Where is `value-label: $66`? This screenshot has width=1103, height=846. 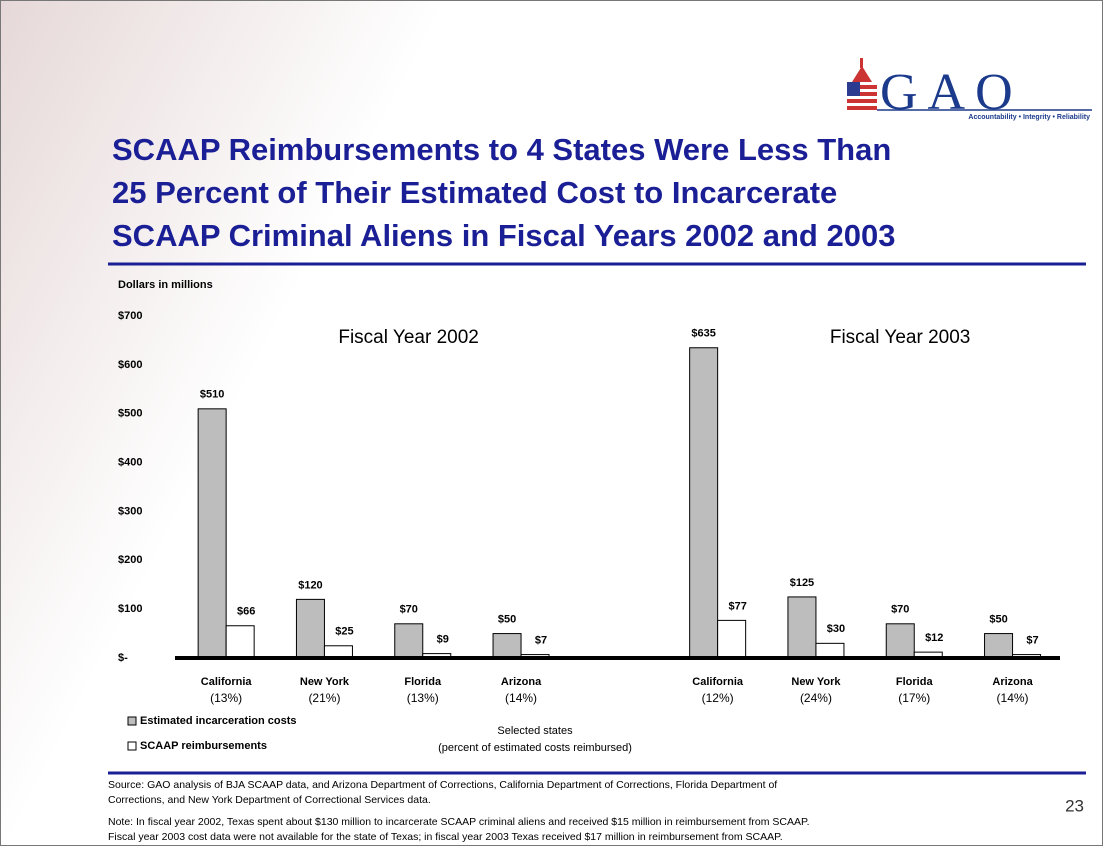 value-label: $66 is located at coordinates (246, 612).